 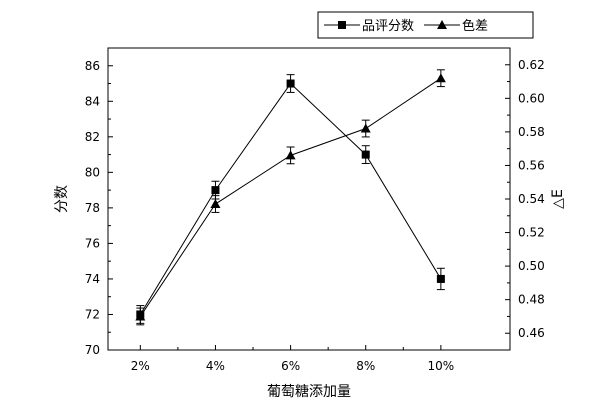 I want to click on left-y-tick-label: 86, so click(x=92, y=66).